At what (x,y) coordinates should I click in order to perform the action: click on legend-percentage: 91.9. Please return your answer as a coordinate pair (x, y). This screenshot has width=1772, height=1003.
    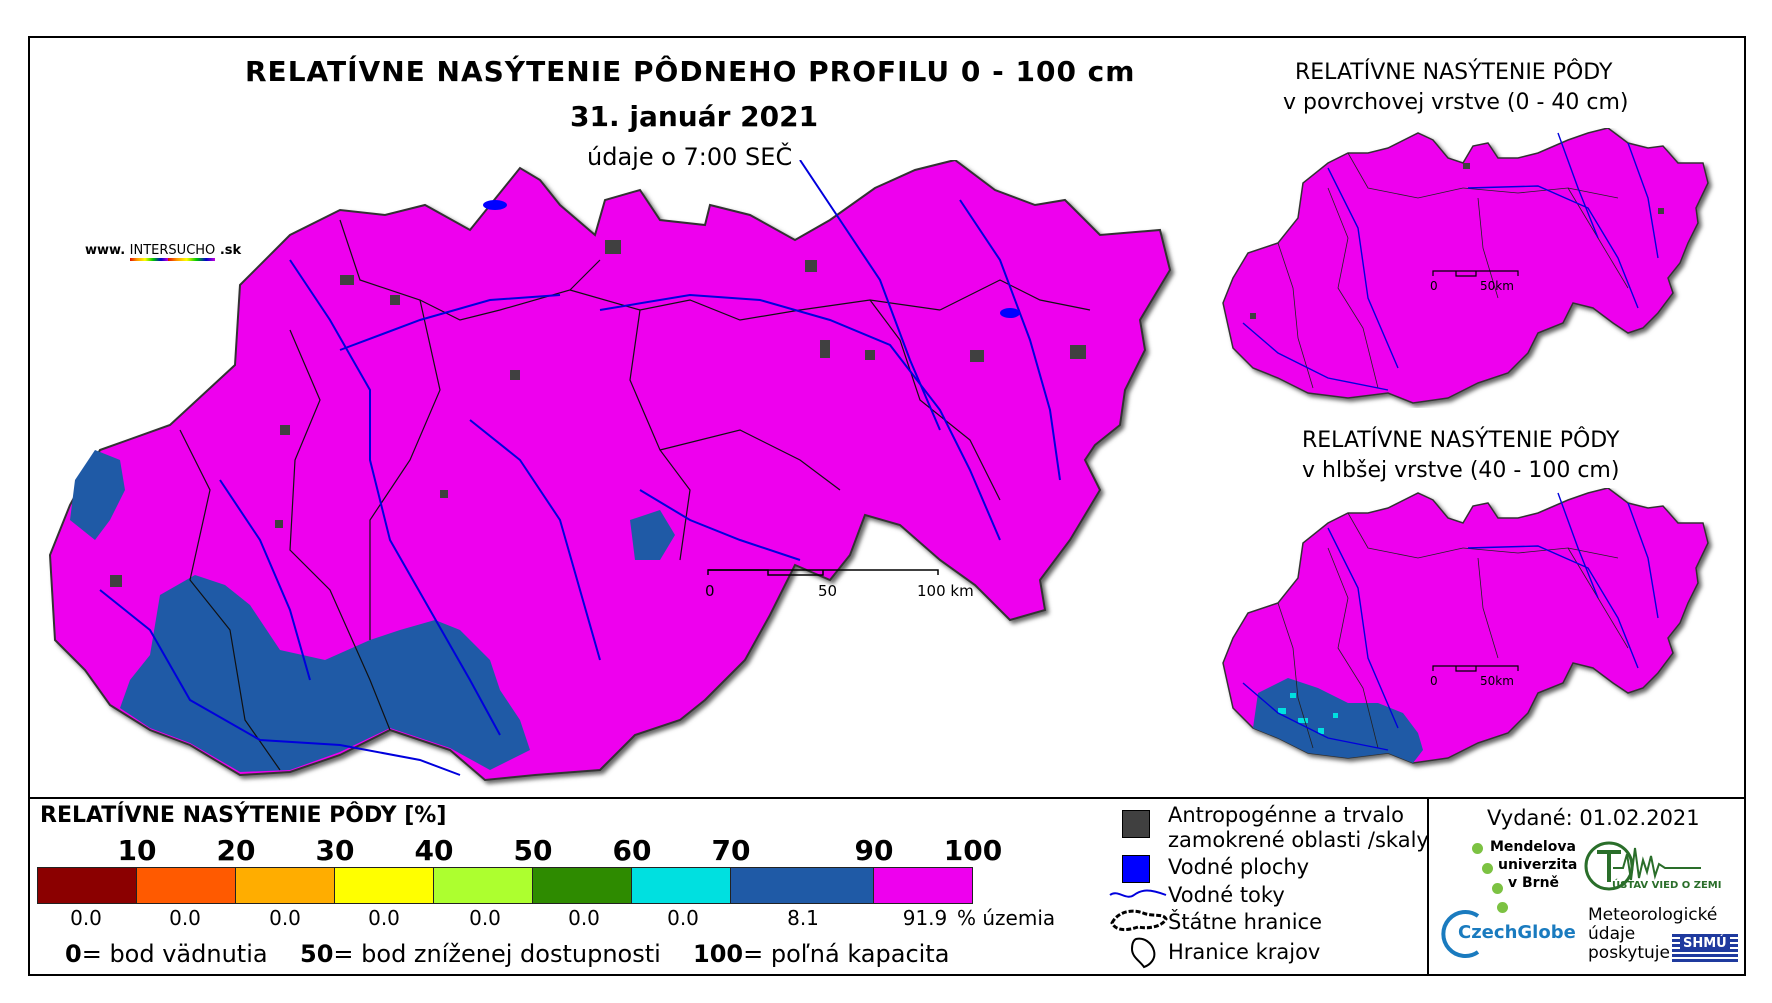
    Looking at the image, I should click on (925, 918).